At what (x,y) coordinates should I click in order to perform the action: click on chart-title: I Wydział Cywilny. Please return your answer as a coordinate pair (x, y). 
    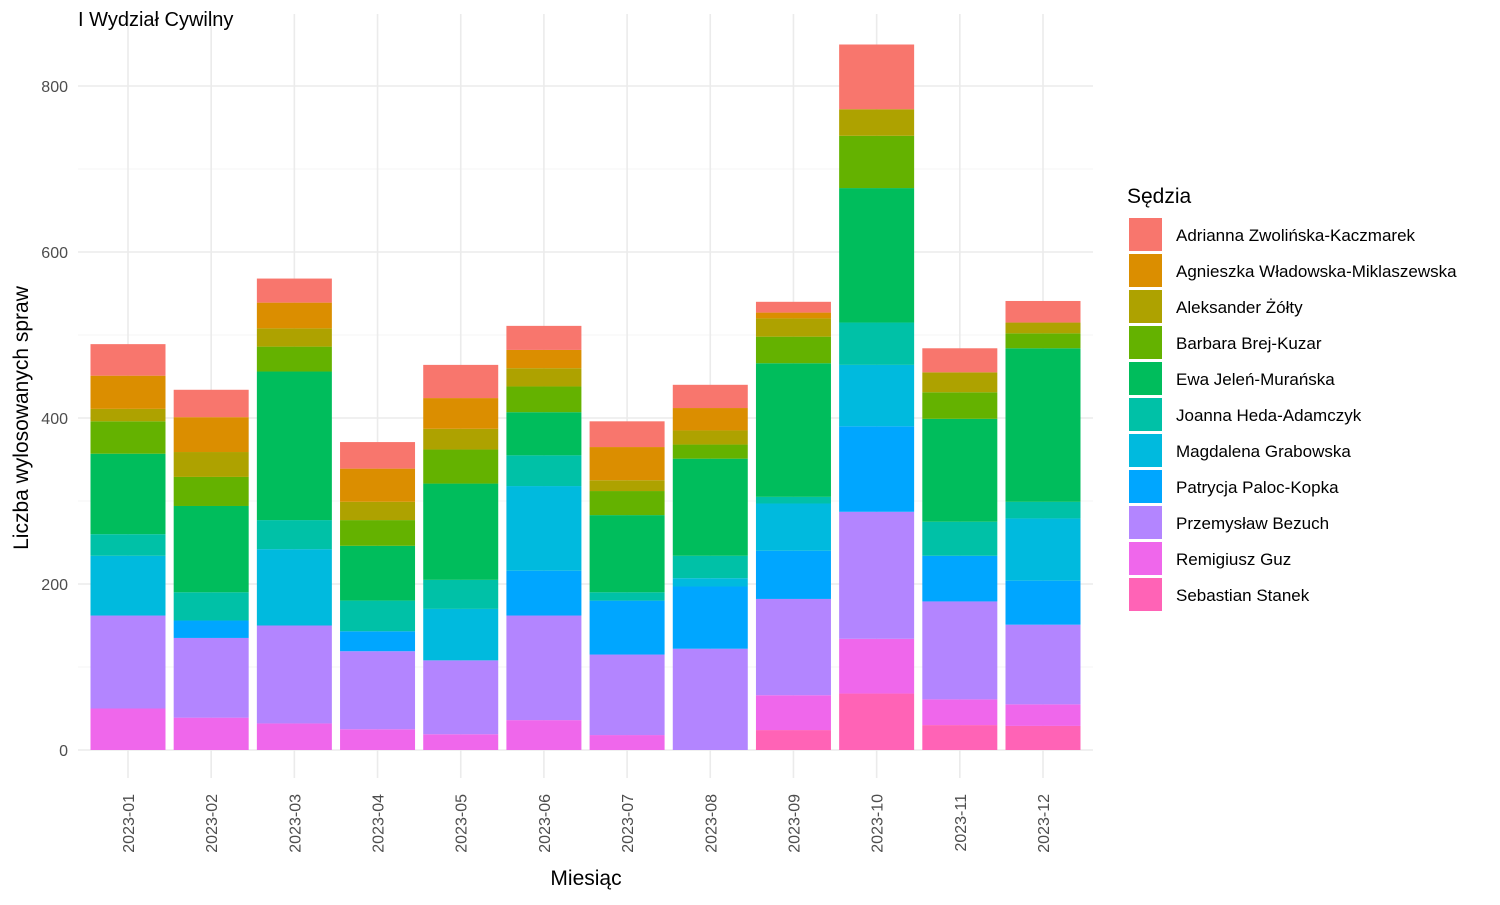
    Looking at the image, I should click on (155, 20).